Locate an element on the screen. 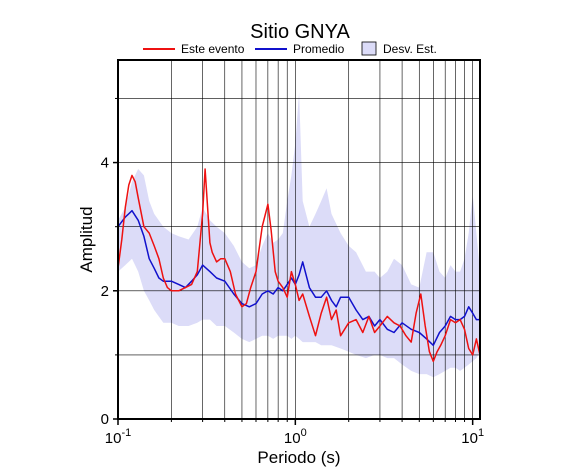 The image size is (586, 475). x-axis-title: Periodo (s) is located at coordinates (298, 457).